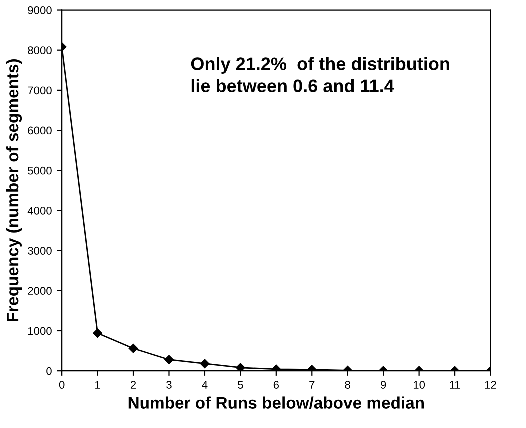 The width and height of the screenshot is (526, 428). I want to click on y-tick-label: 6000, so click(40, 130).